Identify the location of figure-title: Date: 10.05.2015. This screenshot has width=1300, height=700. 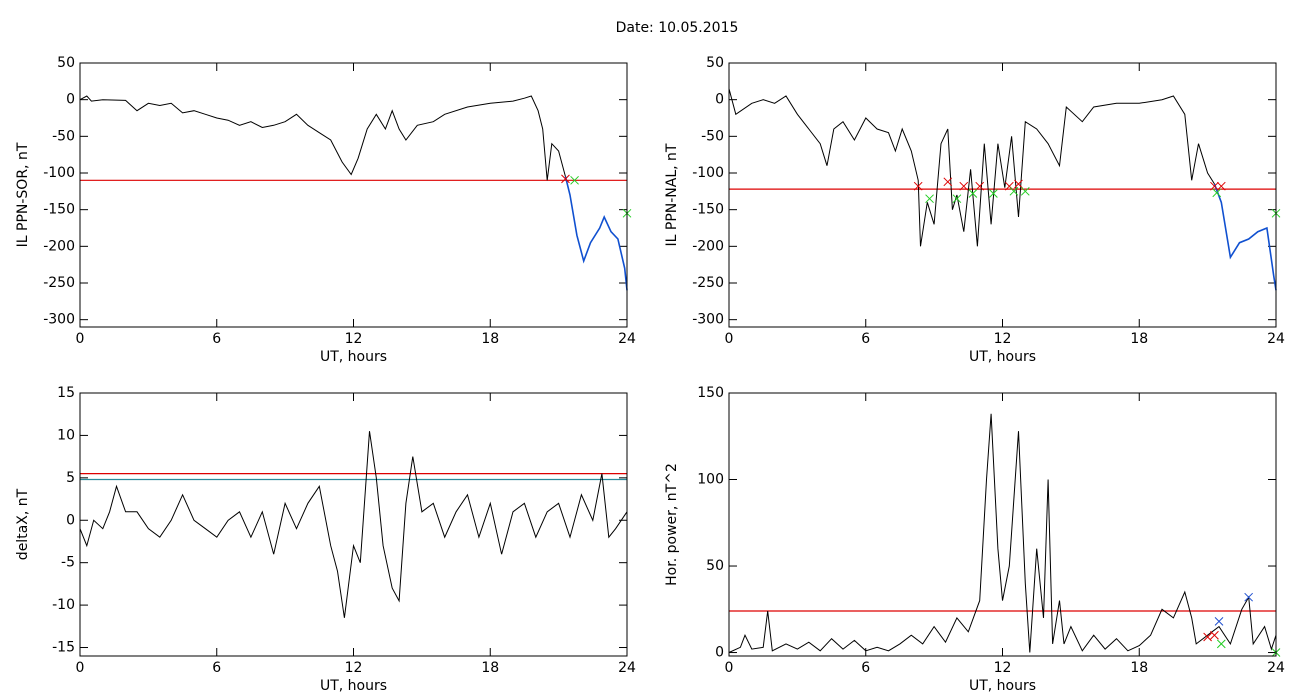
(677, 28).